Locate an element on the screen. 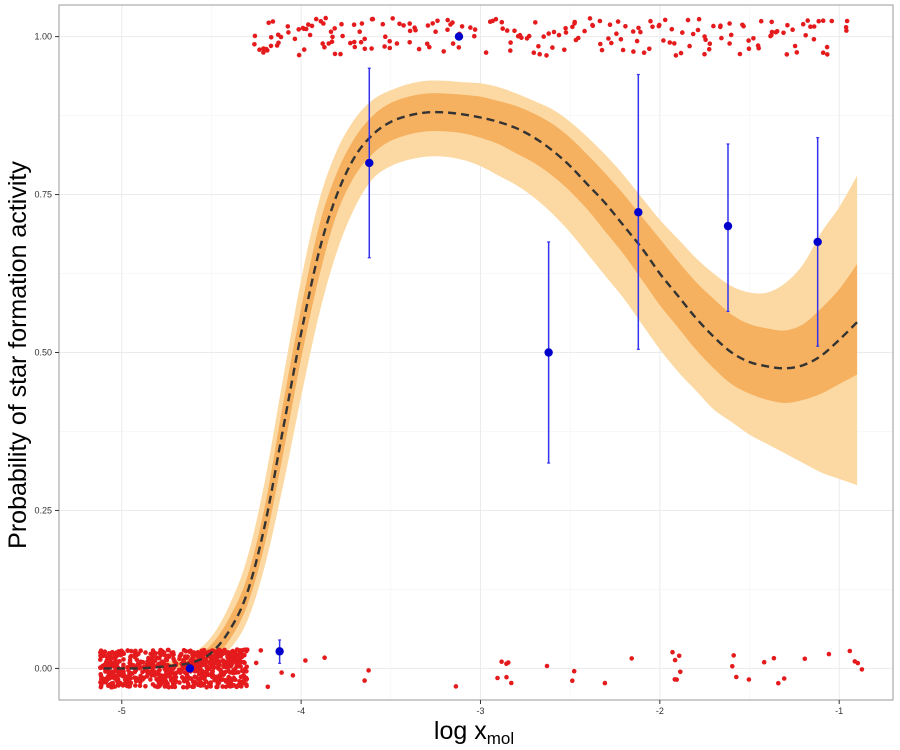  binned-point is located at coordinates (638, 212).